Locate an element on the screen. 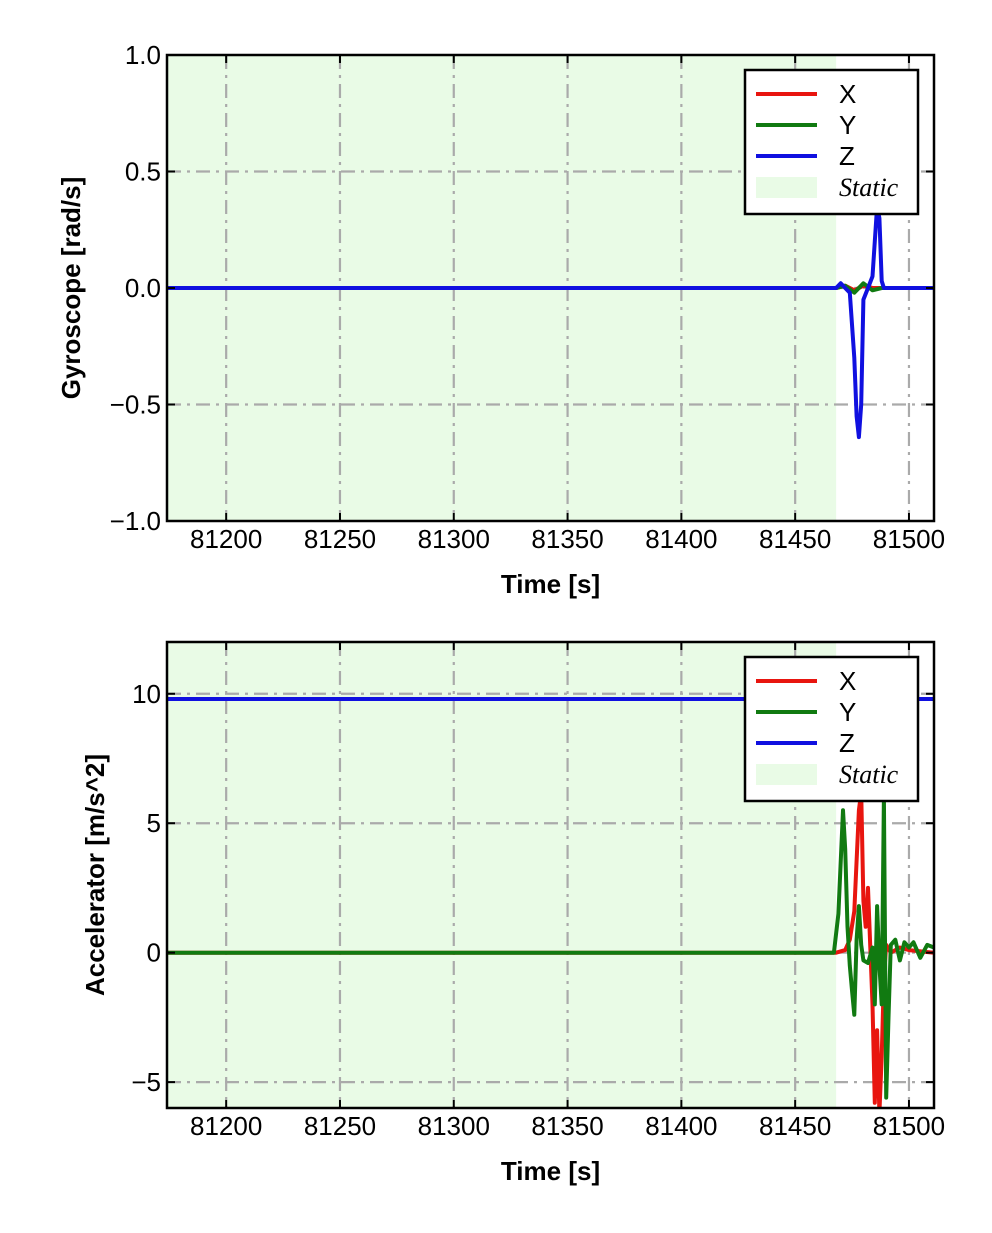 The height and width of the screenshot is (1233, 992). y-tick-label: 1.0 is located at coordinates (143, 55).